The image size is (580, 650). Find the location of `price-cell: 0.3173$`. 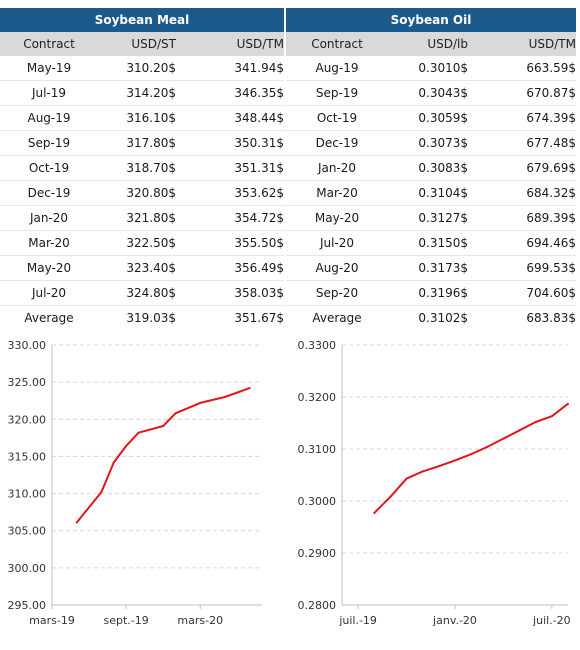

price-cell: 0.3173$ is located at coordinates (428, 268).